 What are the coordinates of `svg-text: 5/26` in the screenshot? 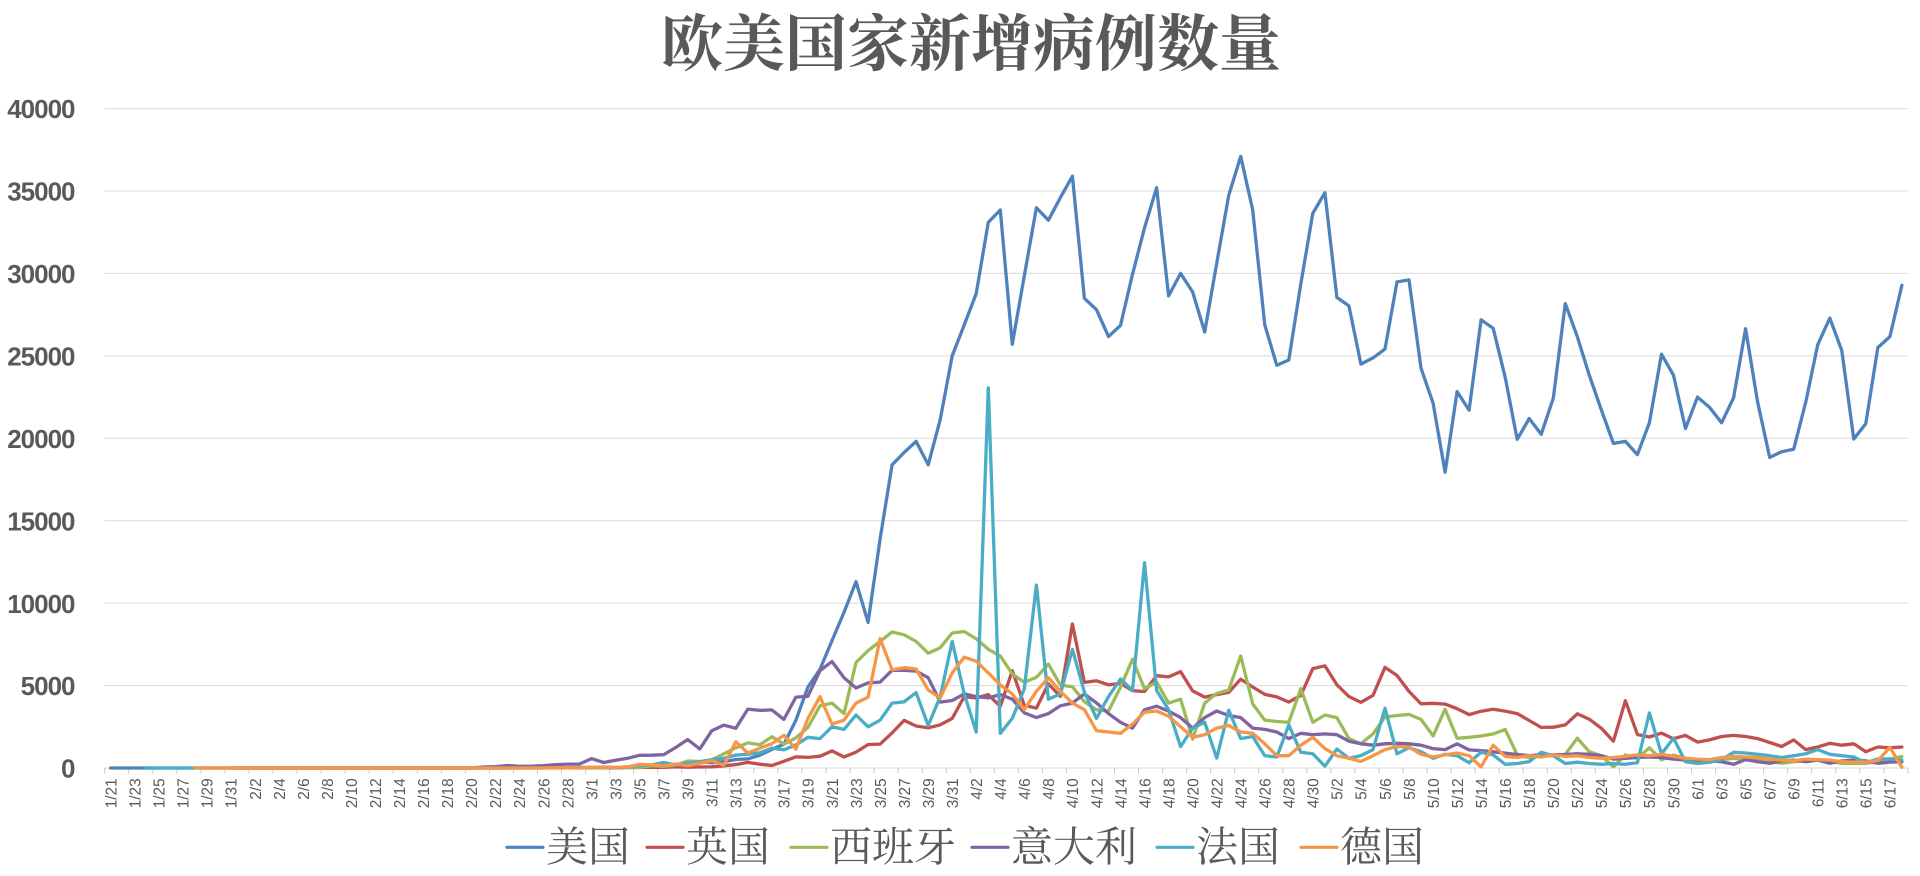 It's located at (1626, 793).